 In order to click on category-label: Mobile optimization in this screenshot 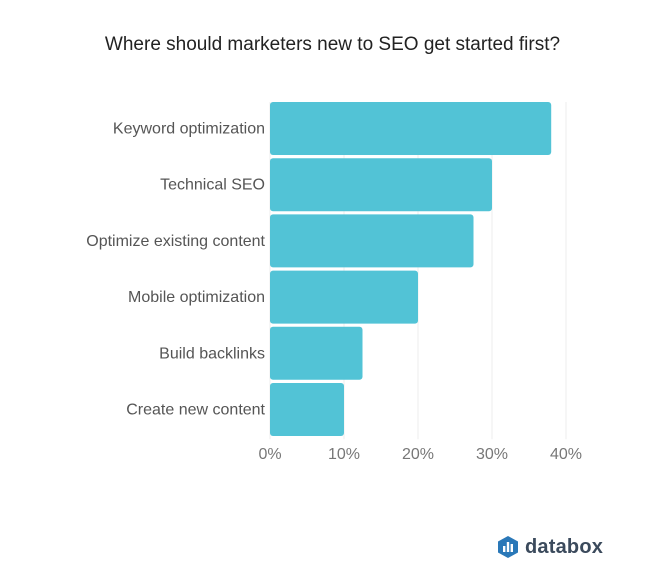, I will do `click(196, 297)`.